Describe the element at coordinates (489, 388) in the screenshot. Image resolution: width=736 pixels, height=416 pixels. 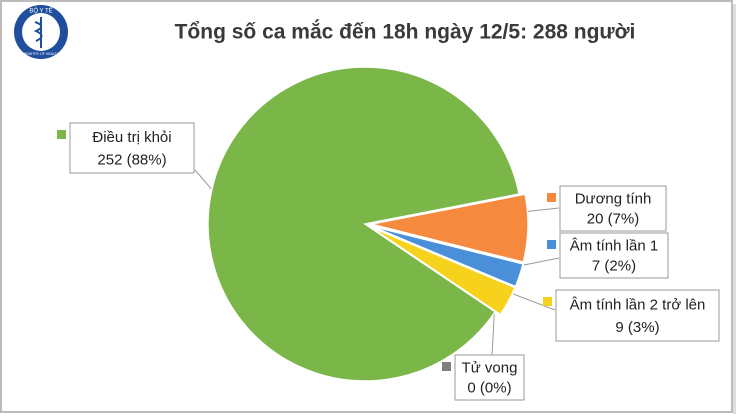
I see `value-label: 0 (0%)` at that location.